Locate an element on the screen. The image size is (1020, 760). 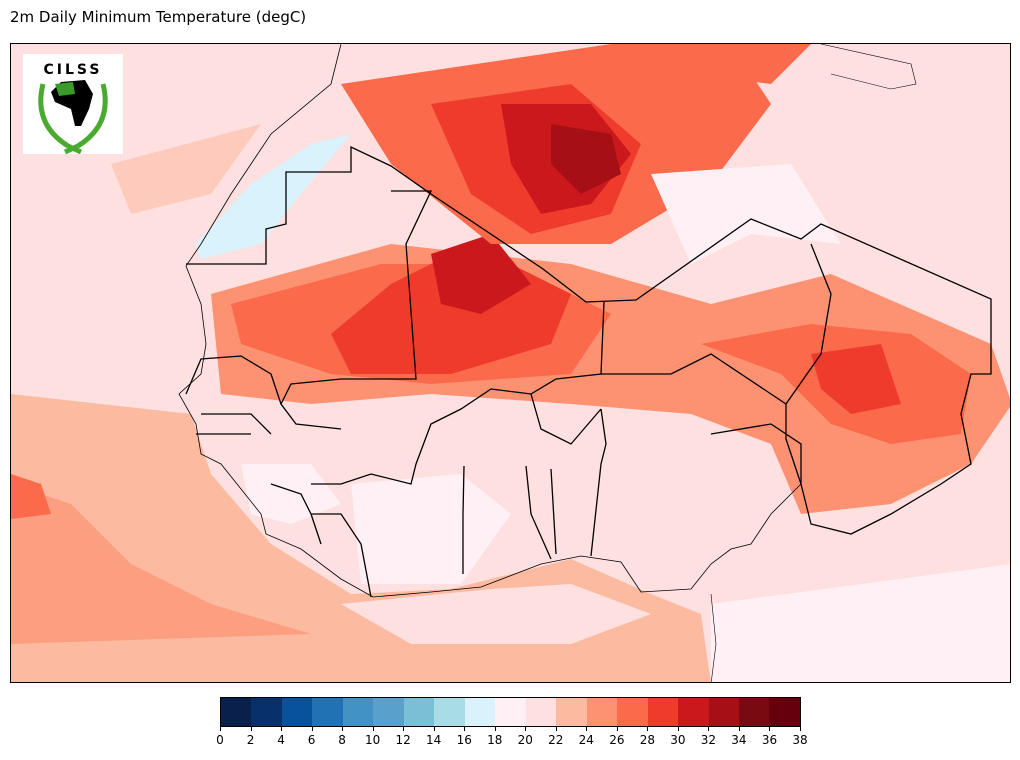
southeast-cool-zone is located at coordinates (860, 623).